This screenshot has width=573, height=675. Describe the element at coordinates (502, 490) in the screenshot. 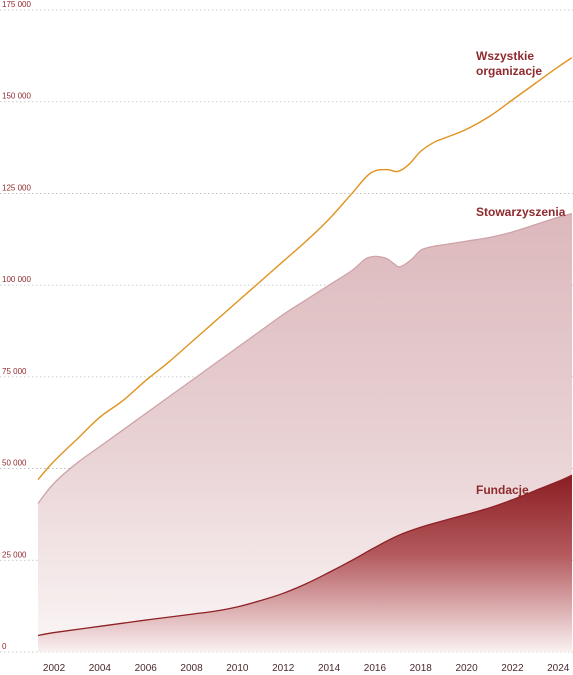

I see `series-label-fundacje: Fundacje` at that location.